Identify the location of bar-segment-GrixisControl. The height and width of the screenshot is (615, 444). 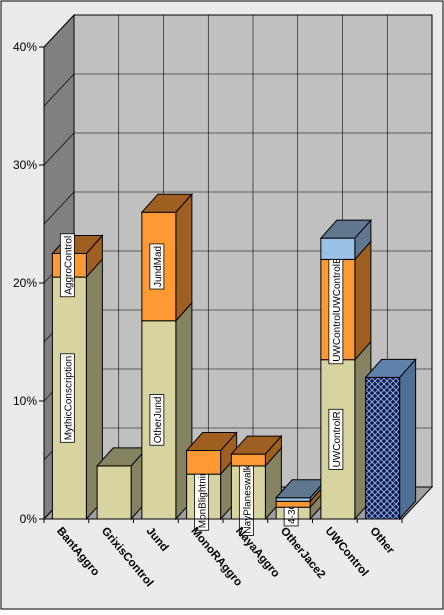
(114, 492).